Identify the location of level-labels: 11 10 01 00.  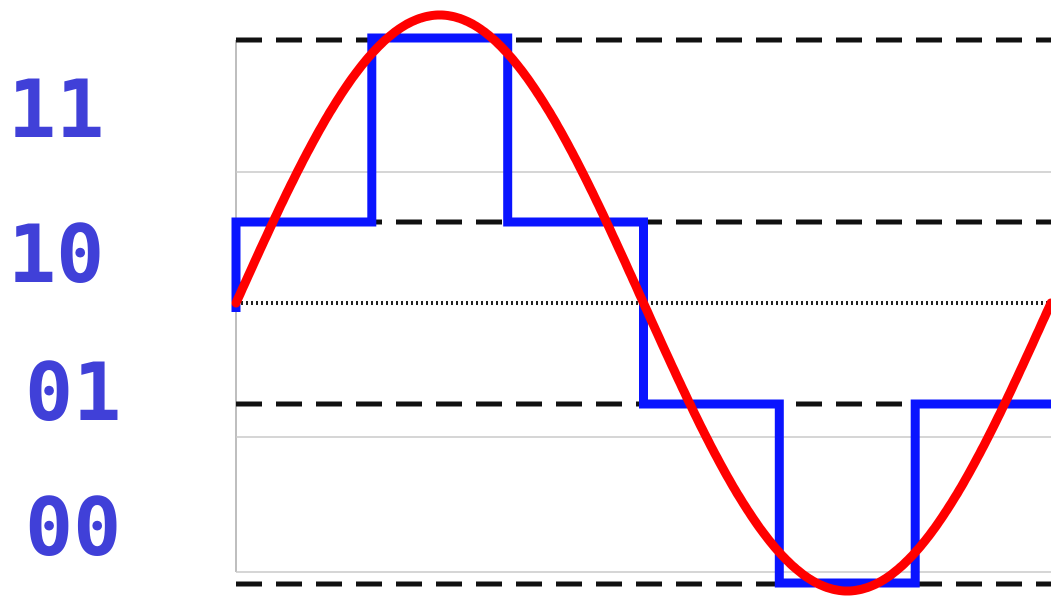
(64, 318).